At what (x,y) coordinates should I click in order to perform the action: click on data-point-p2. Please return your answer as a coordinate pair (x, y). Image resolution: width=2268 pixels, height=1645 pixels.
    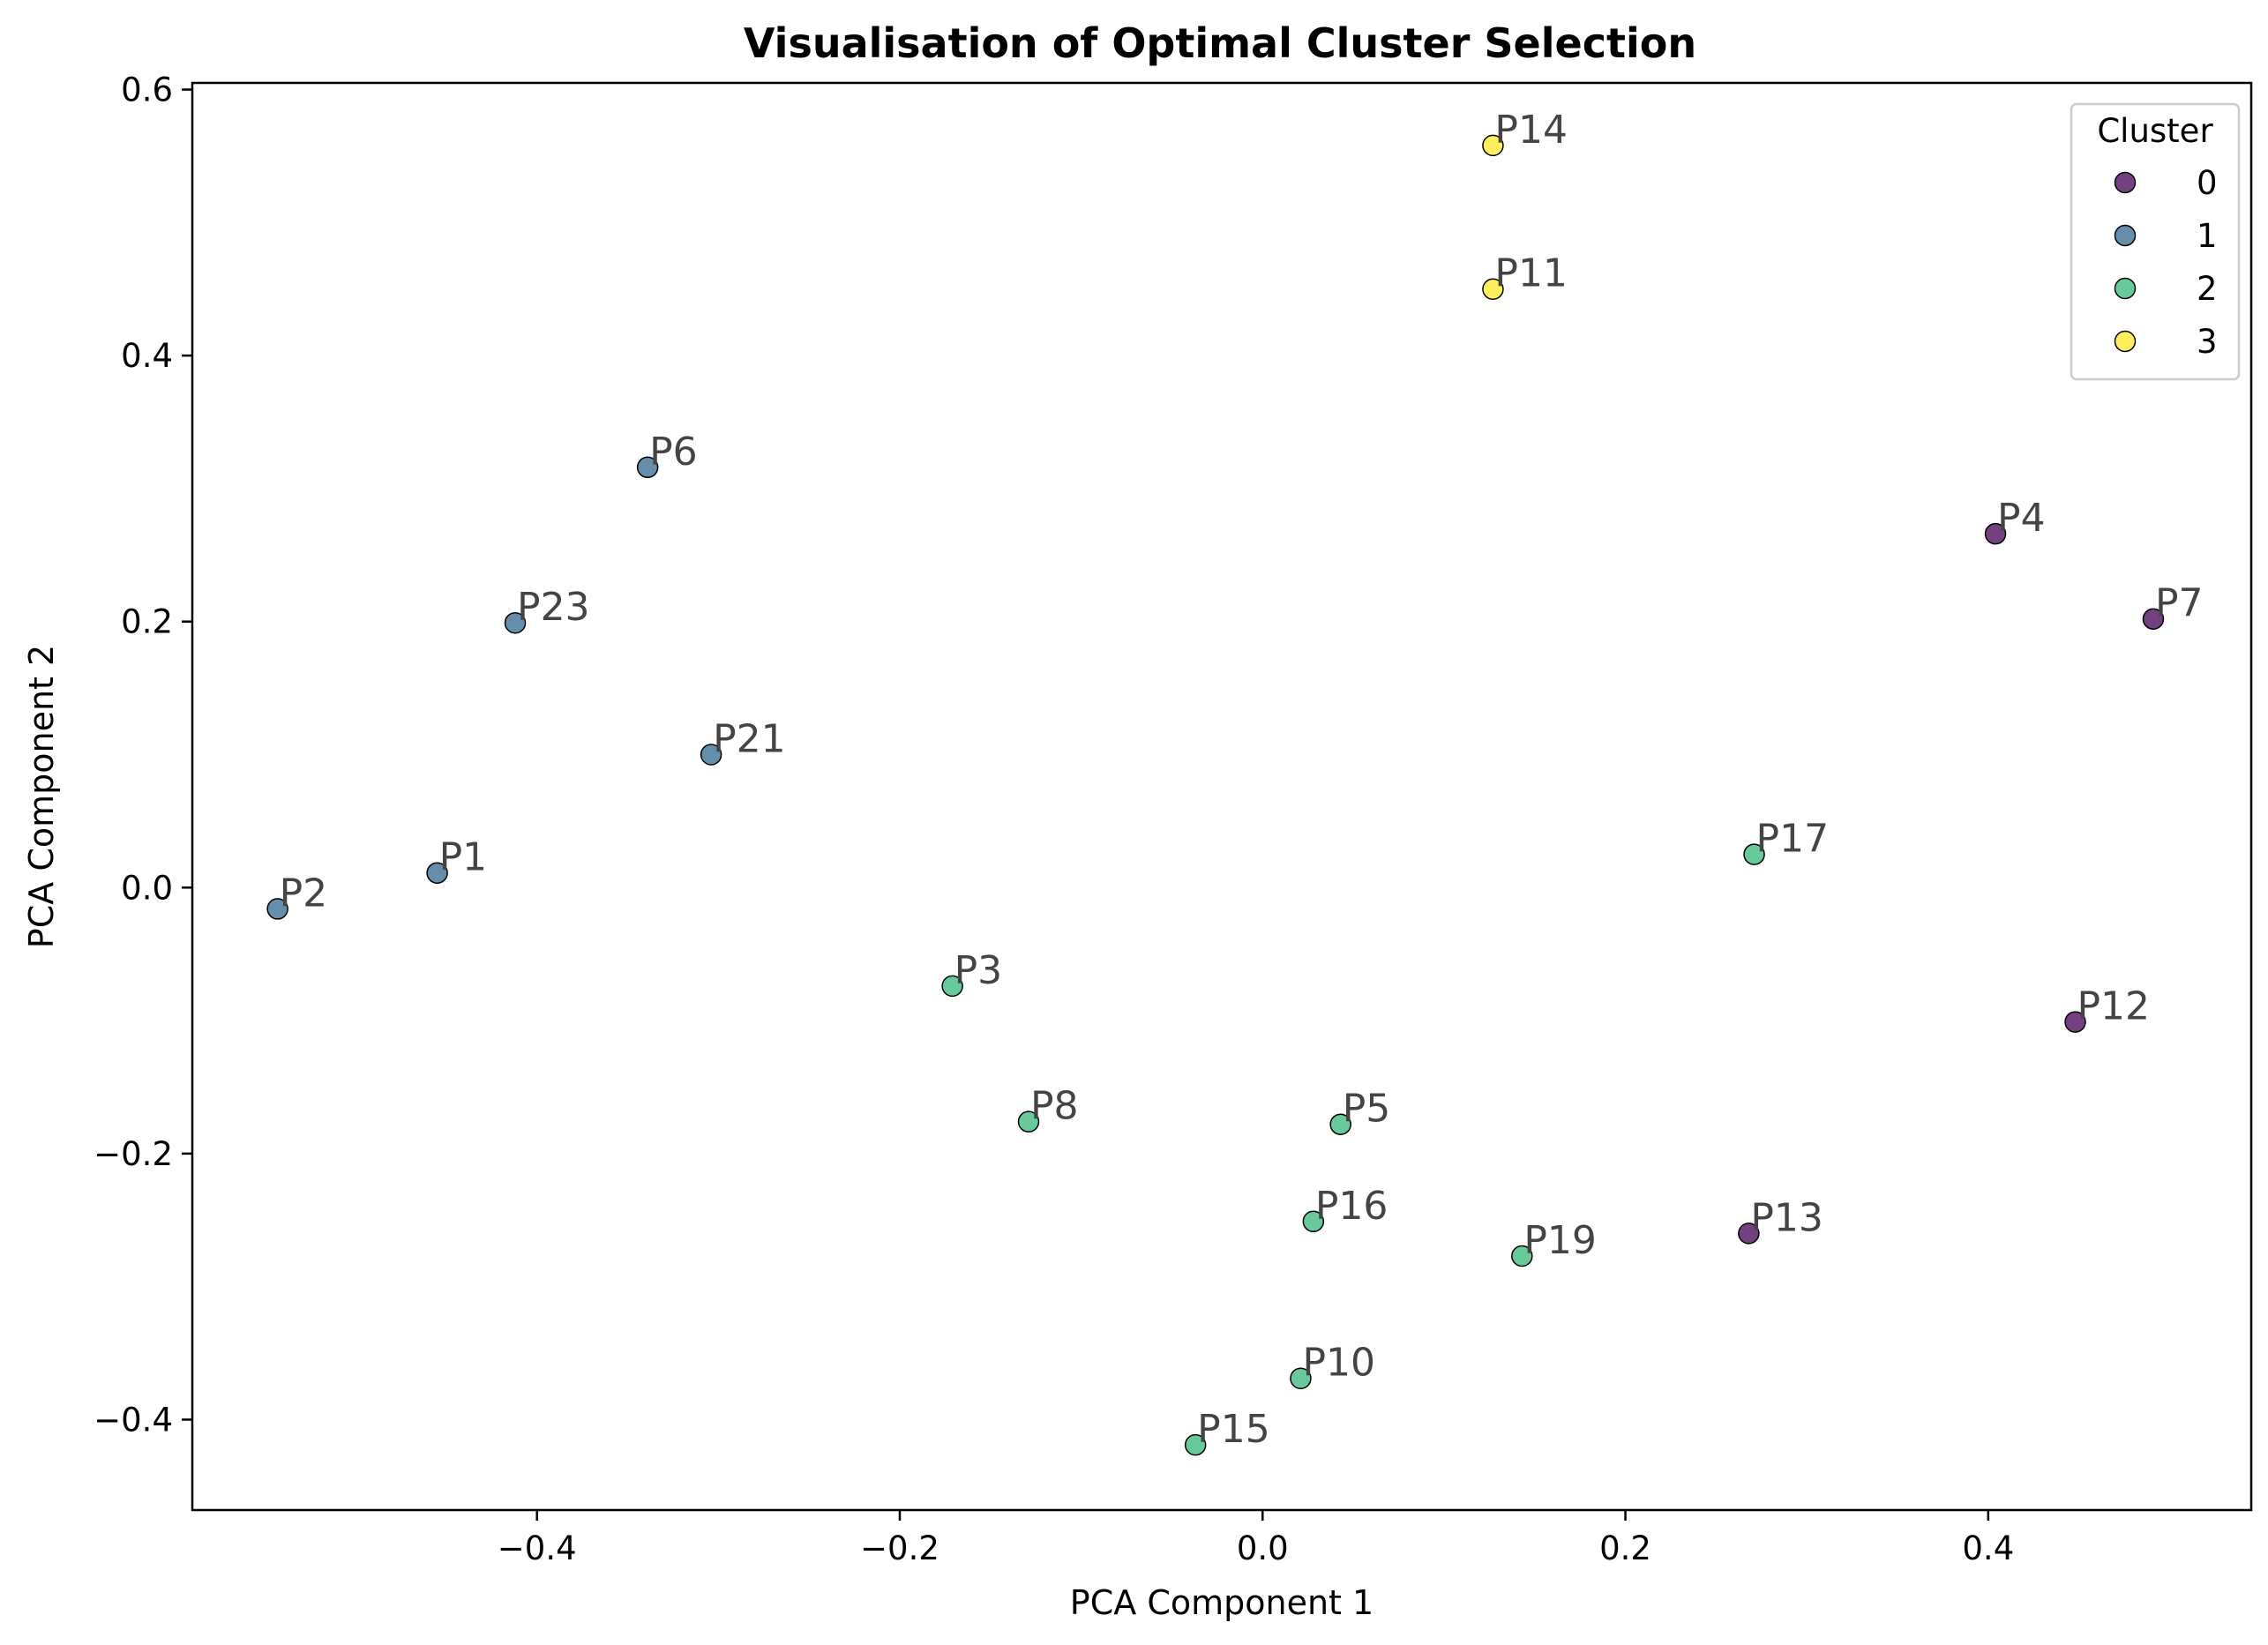
    Looking at the image, I should click on (277, 909).